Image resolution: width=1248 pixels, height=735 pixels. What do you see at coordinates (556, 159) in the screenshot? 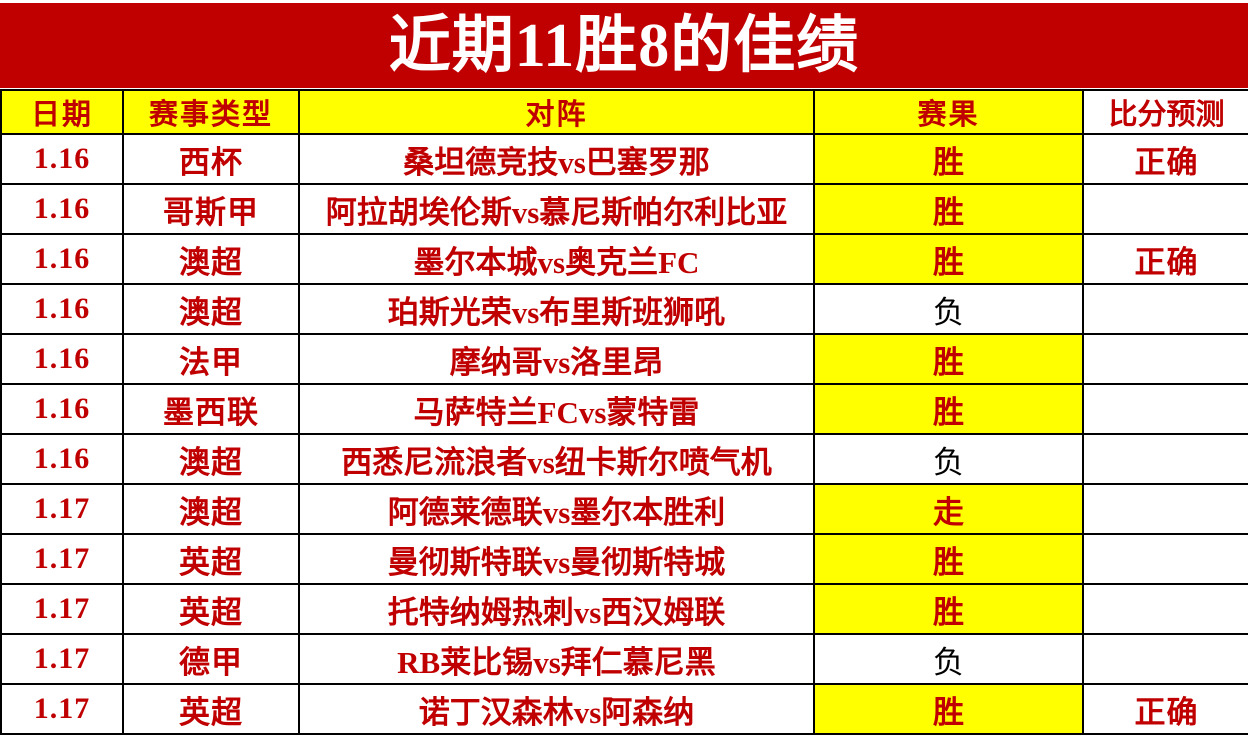
I see `cell-match: 桑坦德竞技vs巴塞罗那` at bounding box center [556, 159].